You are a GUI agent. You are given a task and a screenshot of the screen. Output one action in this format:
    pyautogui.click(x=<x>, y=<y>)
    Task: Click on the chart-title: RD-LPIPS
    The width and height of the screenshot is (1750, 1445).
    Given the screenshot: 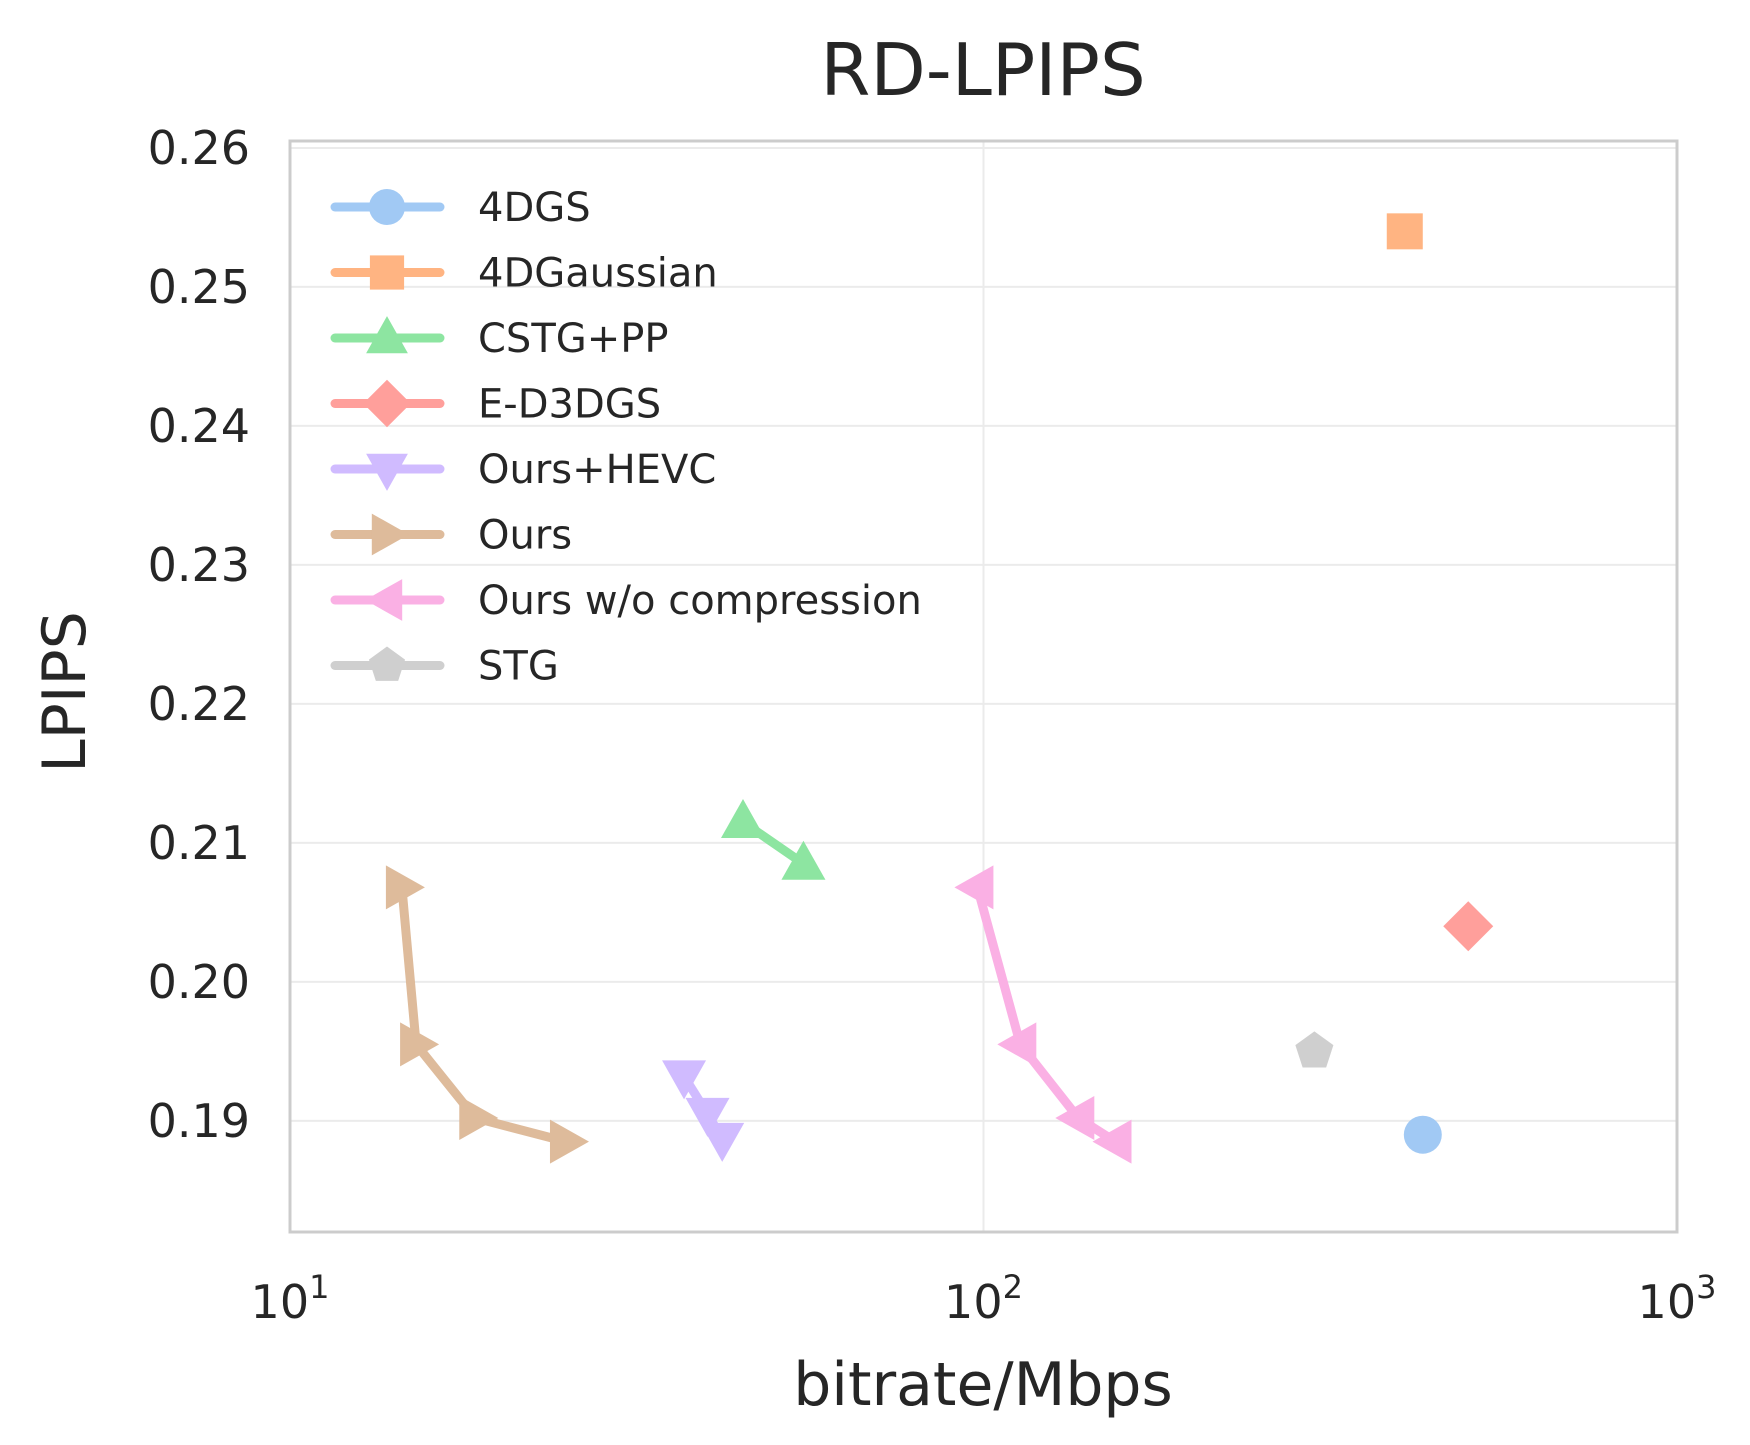 What is the action you would take?
    pyautogui.click(x=982, y=70)
    